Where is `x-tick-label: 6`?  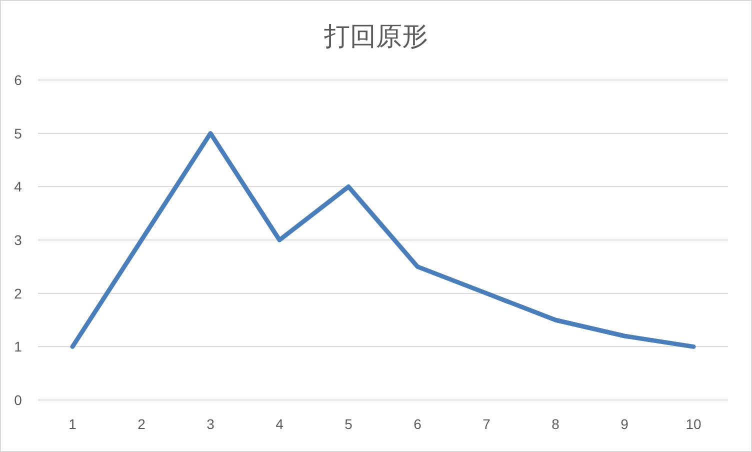
x-tick-label: 6 is located at coordinates (418, 424).